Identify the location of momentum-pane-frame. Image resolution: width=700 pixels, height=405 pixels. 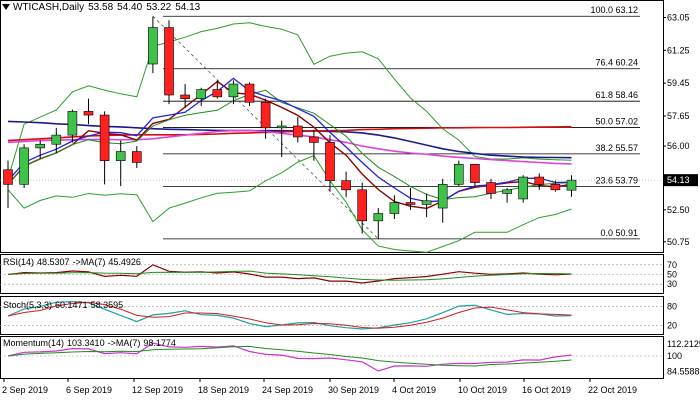
(332, 357).